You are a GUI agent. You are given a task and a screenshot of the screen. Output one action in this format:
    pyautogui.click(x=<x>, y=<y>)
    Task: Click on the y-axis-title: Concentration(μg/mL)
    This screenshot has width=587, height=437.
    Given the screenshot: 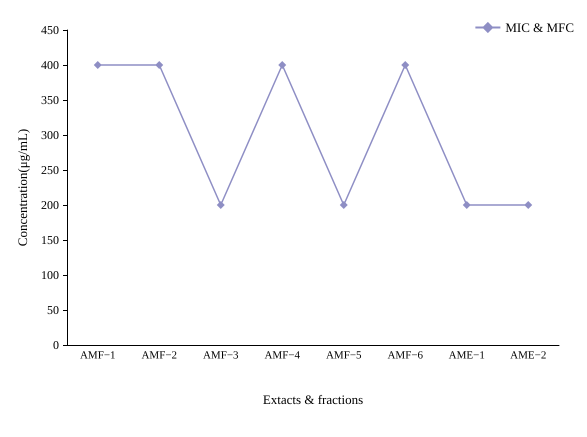 What is the action you would take?
    pyautogui.click(x=22, y=187)
    